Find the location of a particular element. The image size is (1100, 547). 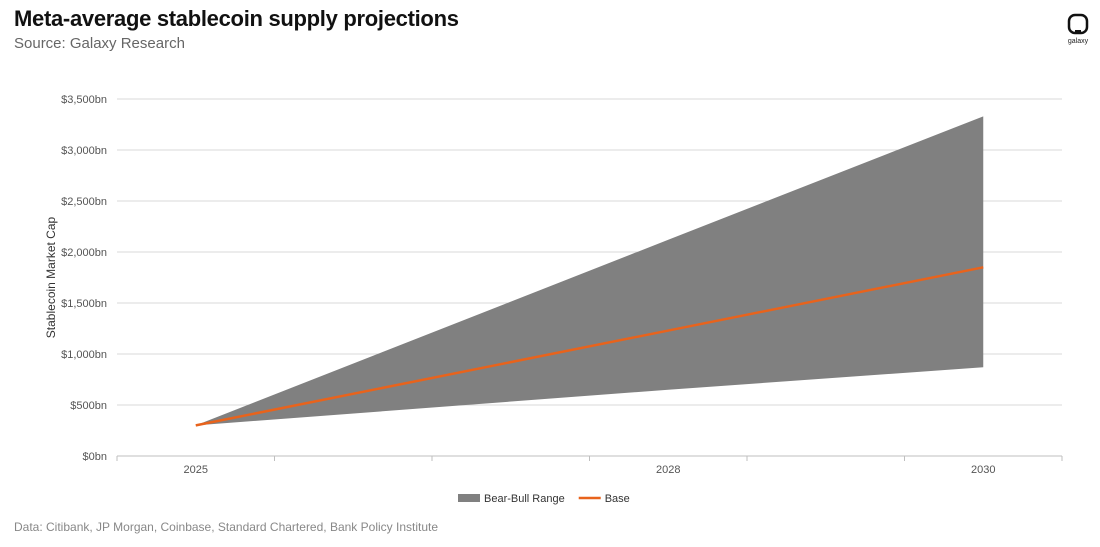

x-tick-label: 2028 is located at coordinates (668, 470).